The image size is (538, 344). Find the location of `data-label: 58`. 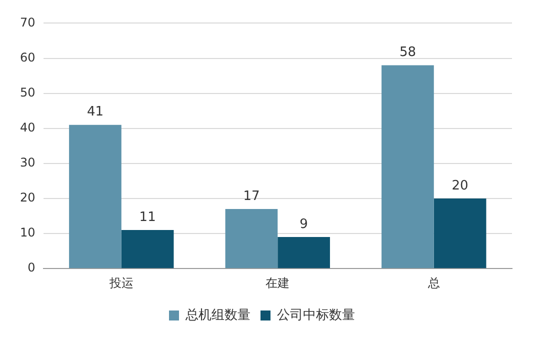

data-label: 58 is located at coordinates (407, 52).